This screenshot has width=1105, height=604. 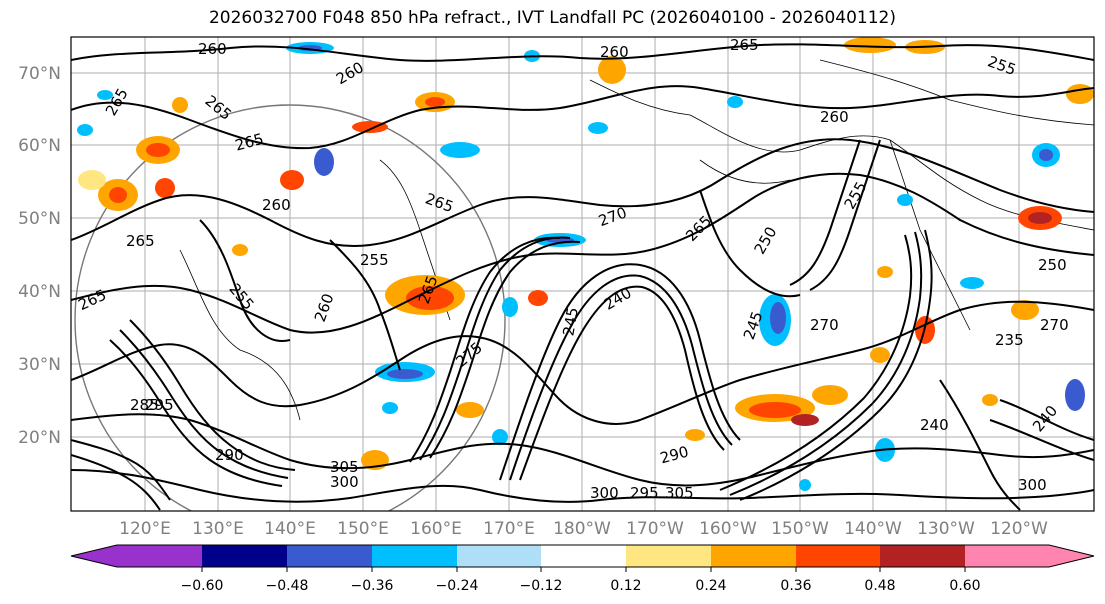 What do you see at coordinates (39, 146) in the screenshot?
I see `lat-label: 60°N` at bounding box center [39, 146].